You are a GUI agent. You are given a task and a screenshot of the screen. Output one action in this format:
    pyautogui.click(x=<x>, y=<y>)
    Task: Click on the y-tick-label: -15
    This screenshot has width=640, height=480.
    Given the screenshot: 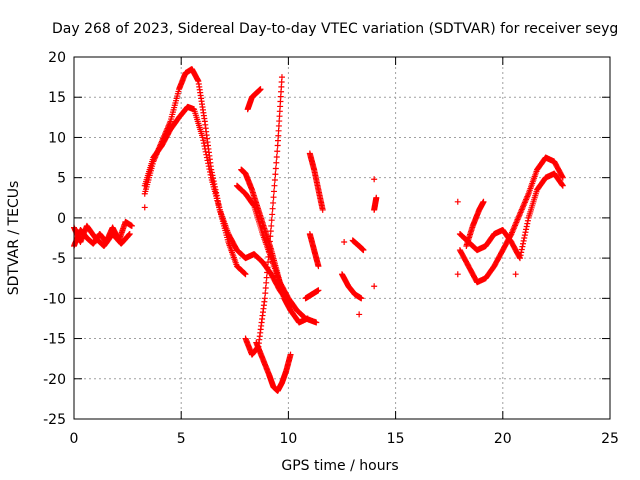 What is the action you would take?
    pyautogui.click(x=54, y=340)
    